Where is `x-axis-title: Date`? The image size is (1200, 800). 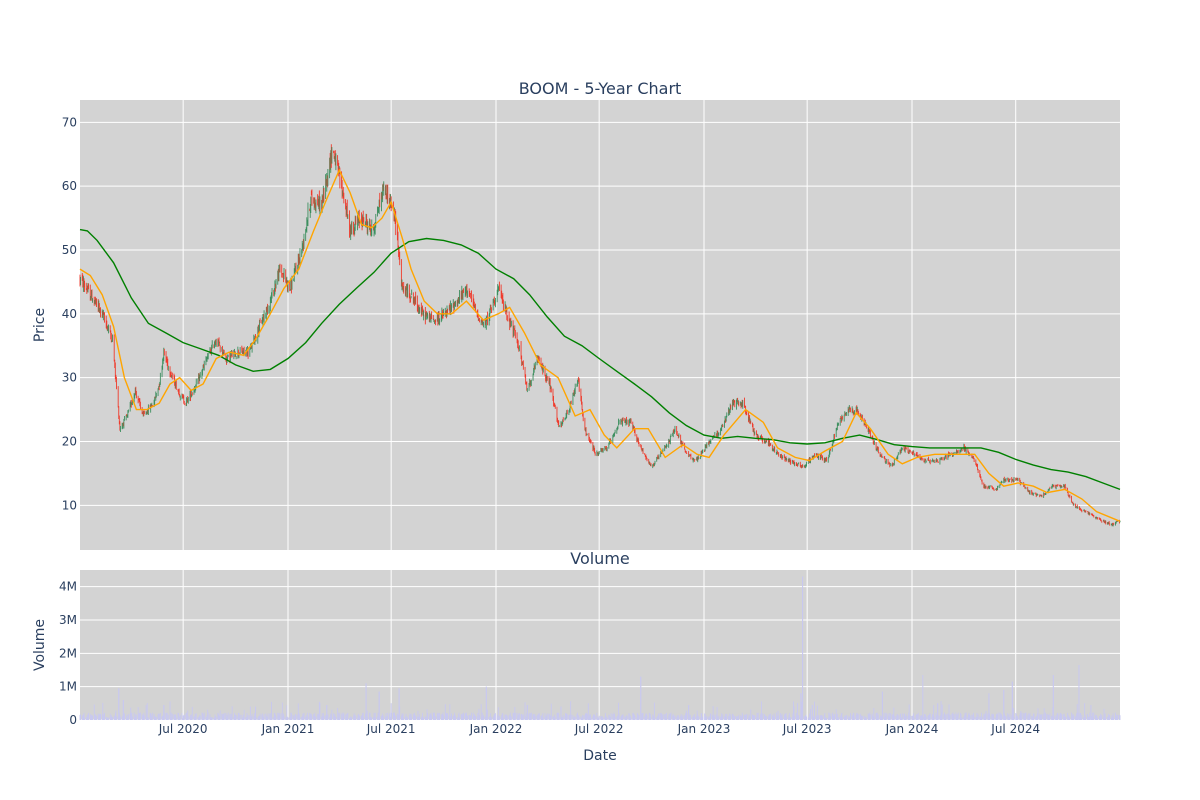 x-axis-title: Date is located at coordinates (599, 756).